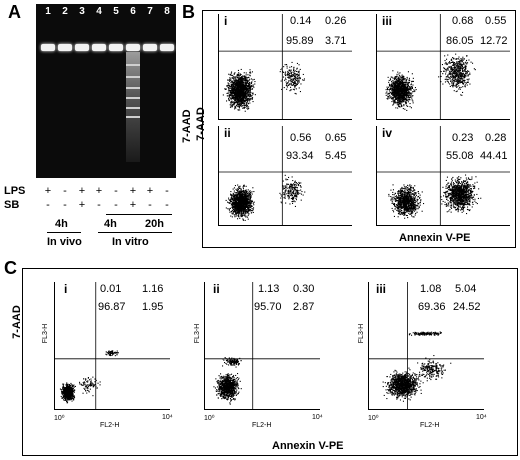 Image resolution: width=520 pixels, height=460 pixels. What do you see at coordinates (301, 138) in the screenshot?
I see `quadrant-value: 0.56` at bounding box center [301, 138].